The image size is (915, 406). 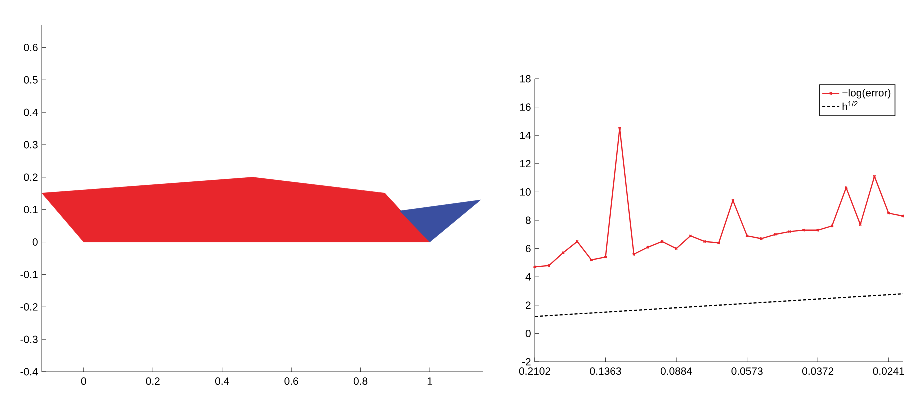 What do you see at coordinates (528, 249) in the screenshot?
I see `y-tick-label: 6` at bounding box center [528, 249].